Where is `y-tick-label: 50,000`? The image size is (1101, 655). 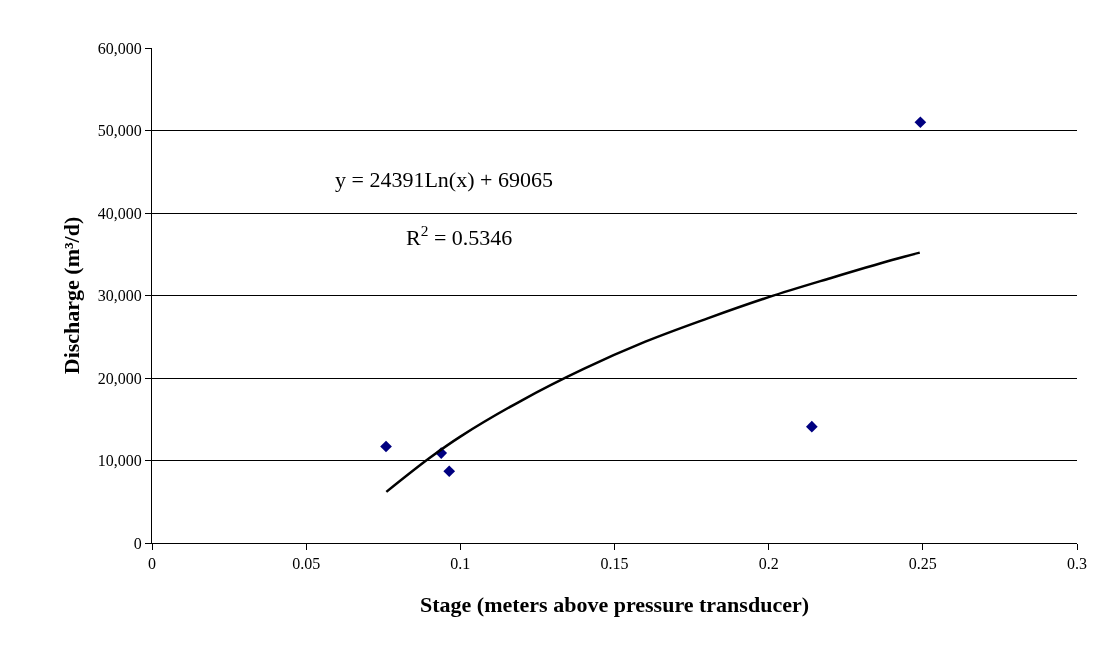
y-tick-label: 50,000 is located at coordinates (119, 131).